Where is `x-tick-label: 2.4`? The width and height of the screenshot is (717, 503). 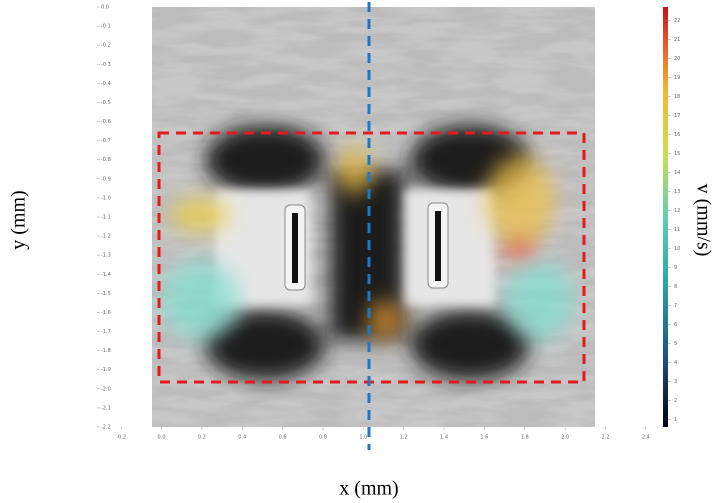 x-tick-label: 2.4 is located at coordinates (646, 438).